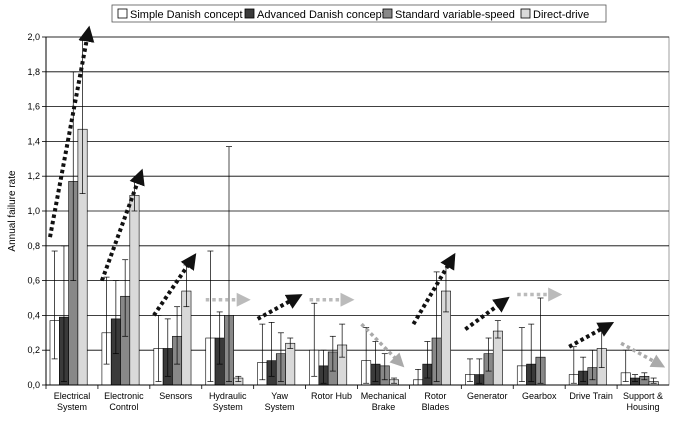  Describe the element at coordinates (435, 396) in the screenshot. I see `x-tick-label: Rotor` at that location.